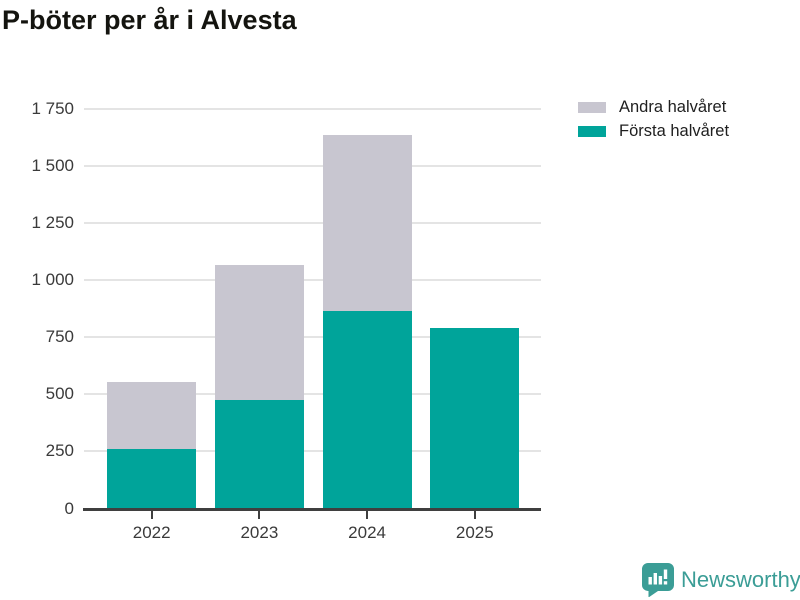 The width and height of the screenshot is (800, 600). What do you see at coordinates (312, 509) in the screenshot?
I see `x-axis-line` at bounding box center [312, 509].